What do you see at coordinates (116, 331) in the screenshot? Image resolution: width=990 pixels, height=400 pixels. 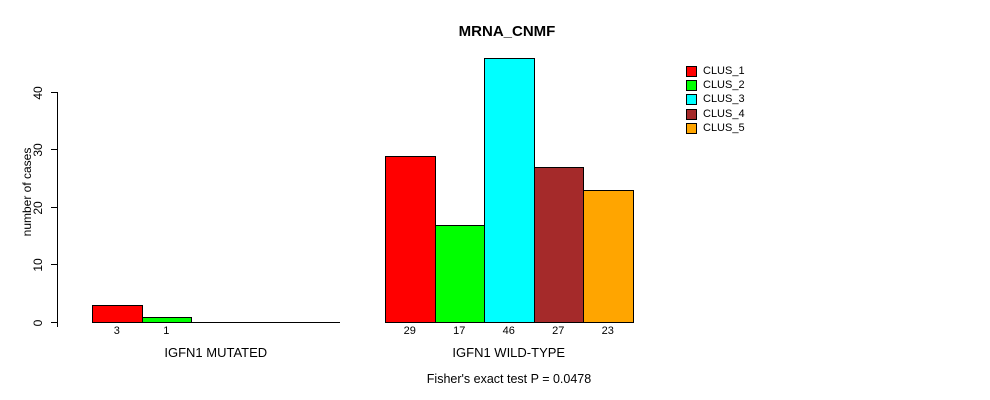 I see `bar-value-label: 3` at bounding box center [116, 331].